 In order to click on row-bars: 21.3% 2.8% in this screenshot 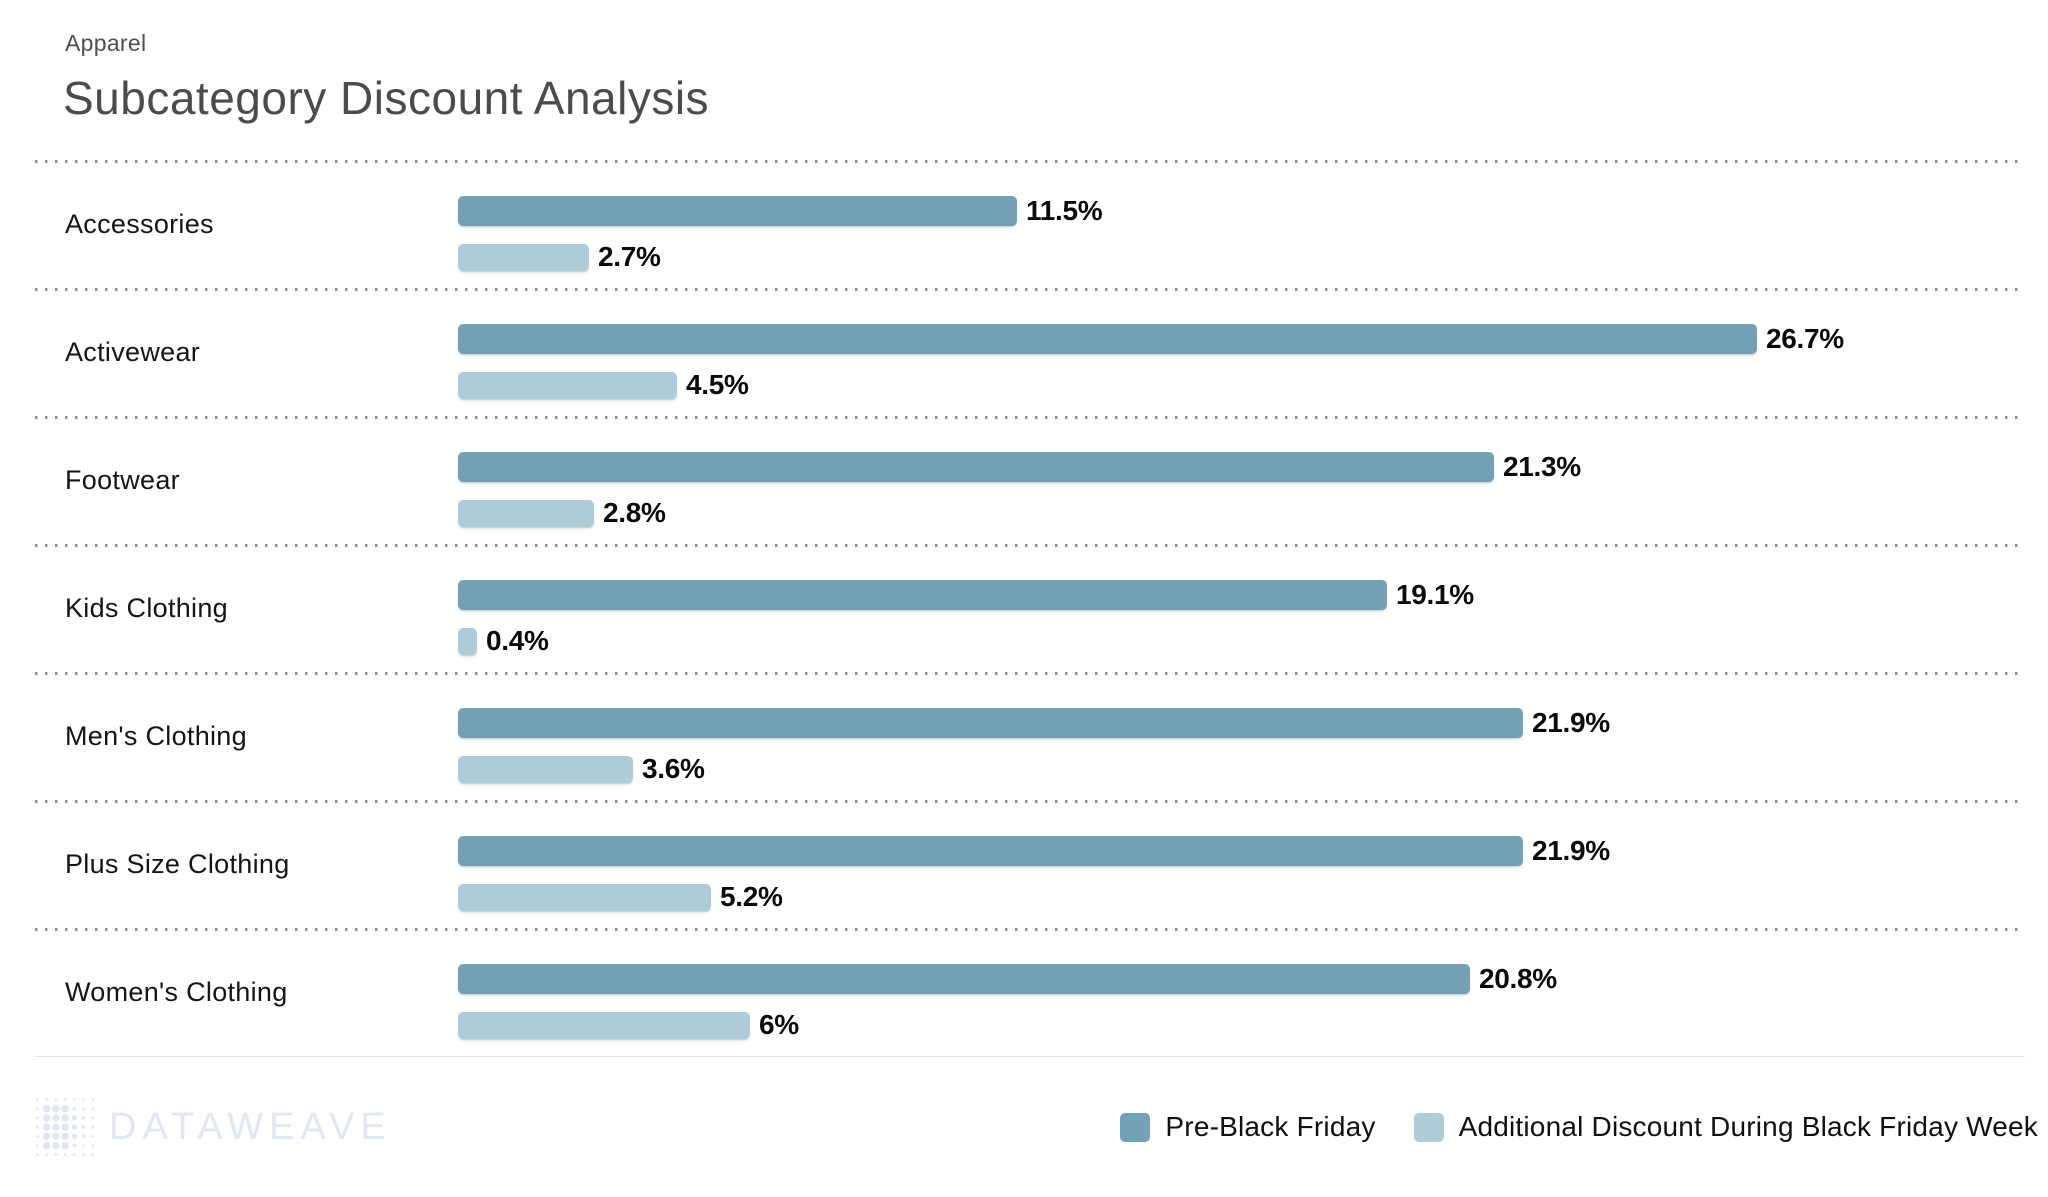, I will do `click(1241, 480)`.